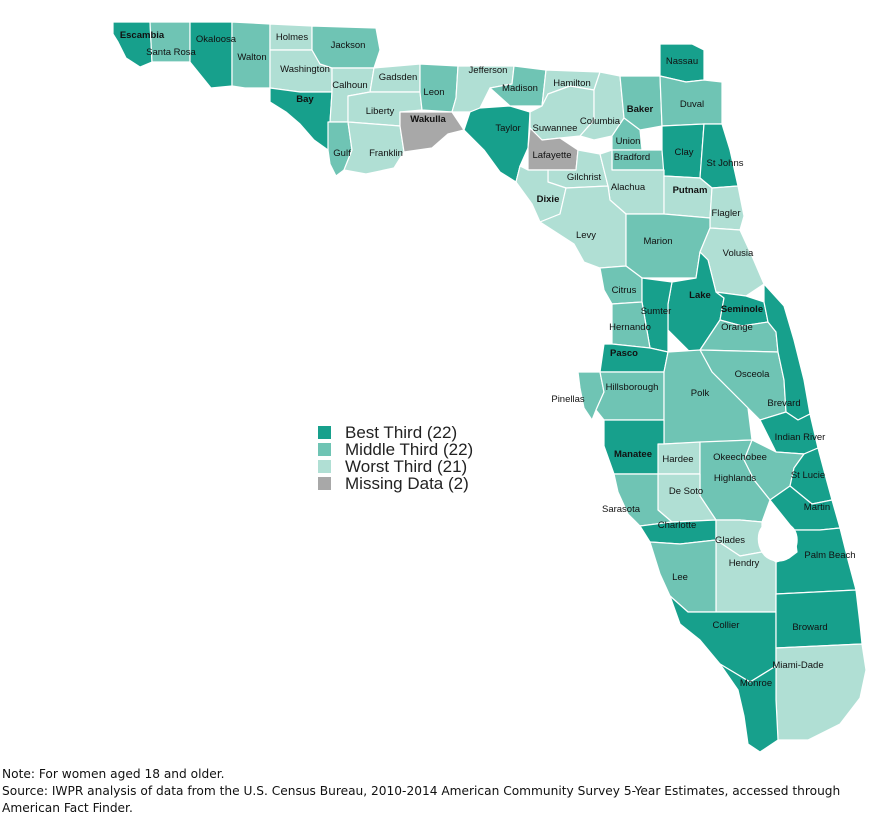  What do you see at coordinates (677, 525) in the screenshot?
I see `county-label-charlotte: Charlotte` at bounding box center [677, 525].